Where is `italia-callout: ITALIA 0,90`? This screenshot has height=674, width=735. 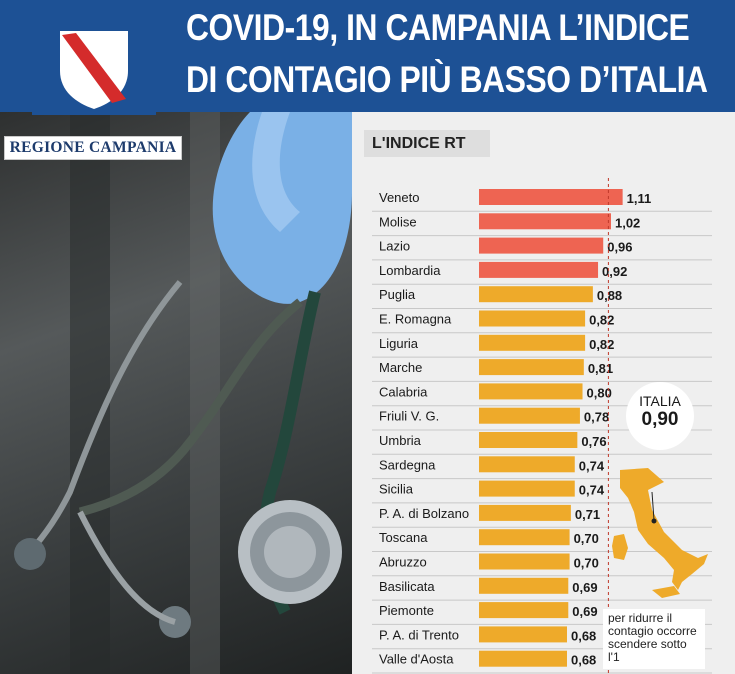 italia-callout: ITALIA 0,90 is located at coordinates (660, 416).